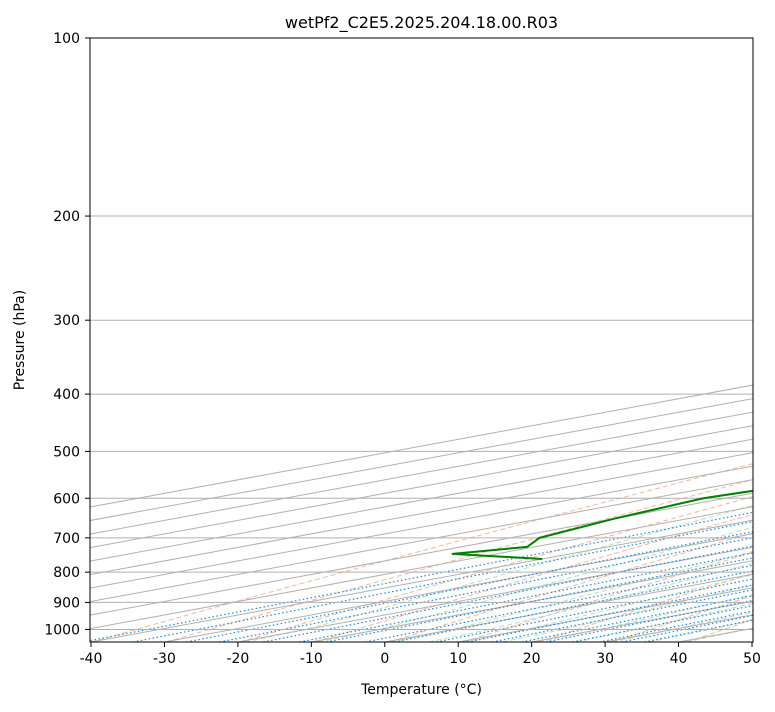  What do you see at coordinates (66, 573) in the screenshot?
I see `y-tick-label: 800` at bounding box center [66, 573].